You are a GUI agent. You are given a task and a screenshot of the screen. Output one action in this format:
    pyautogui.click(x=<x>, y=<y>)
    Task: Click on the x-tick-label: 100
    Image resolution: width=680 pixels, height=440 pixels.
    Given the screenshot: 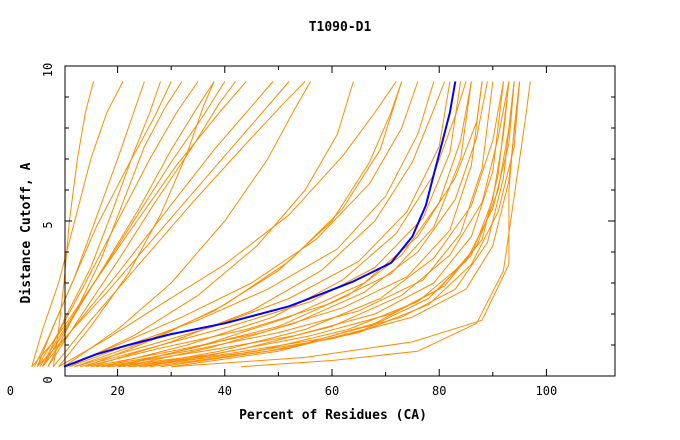 What is the action you would take?
    pyautogui.click(x=547, y=391)
    